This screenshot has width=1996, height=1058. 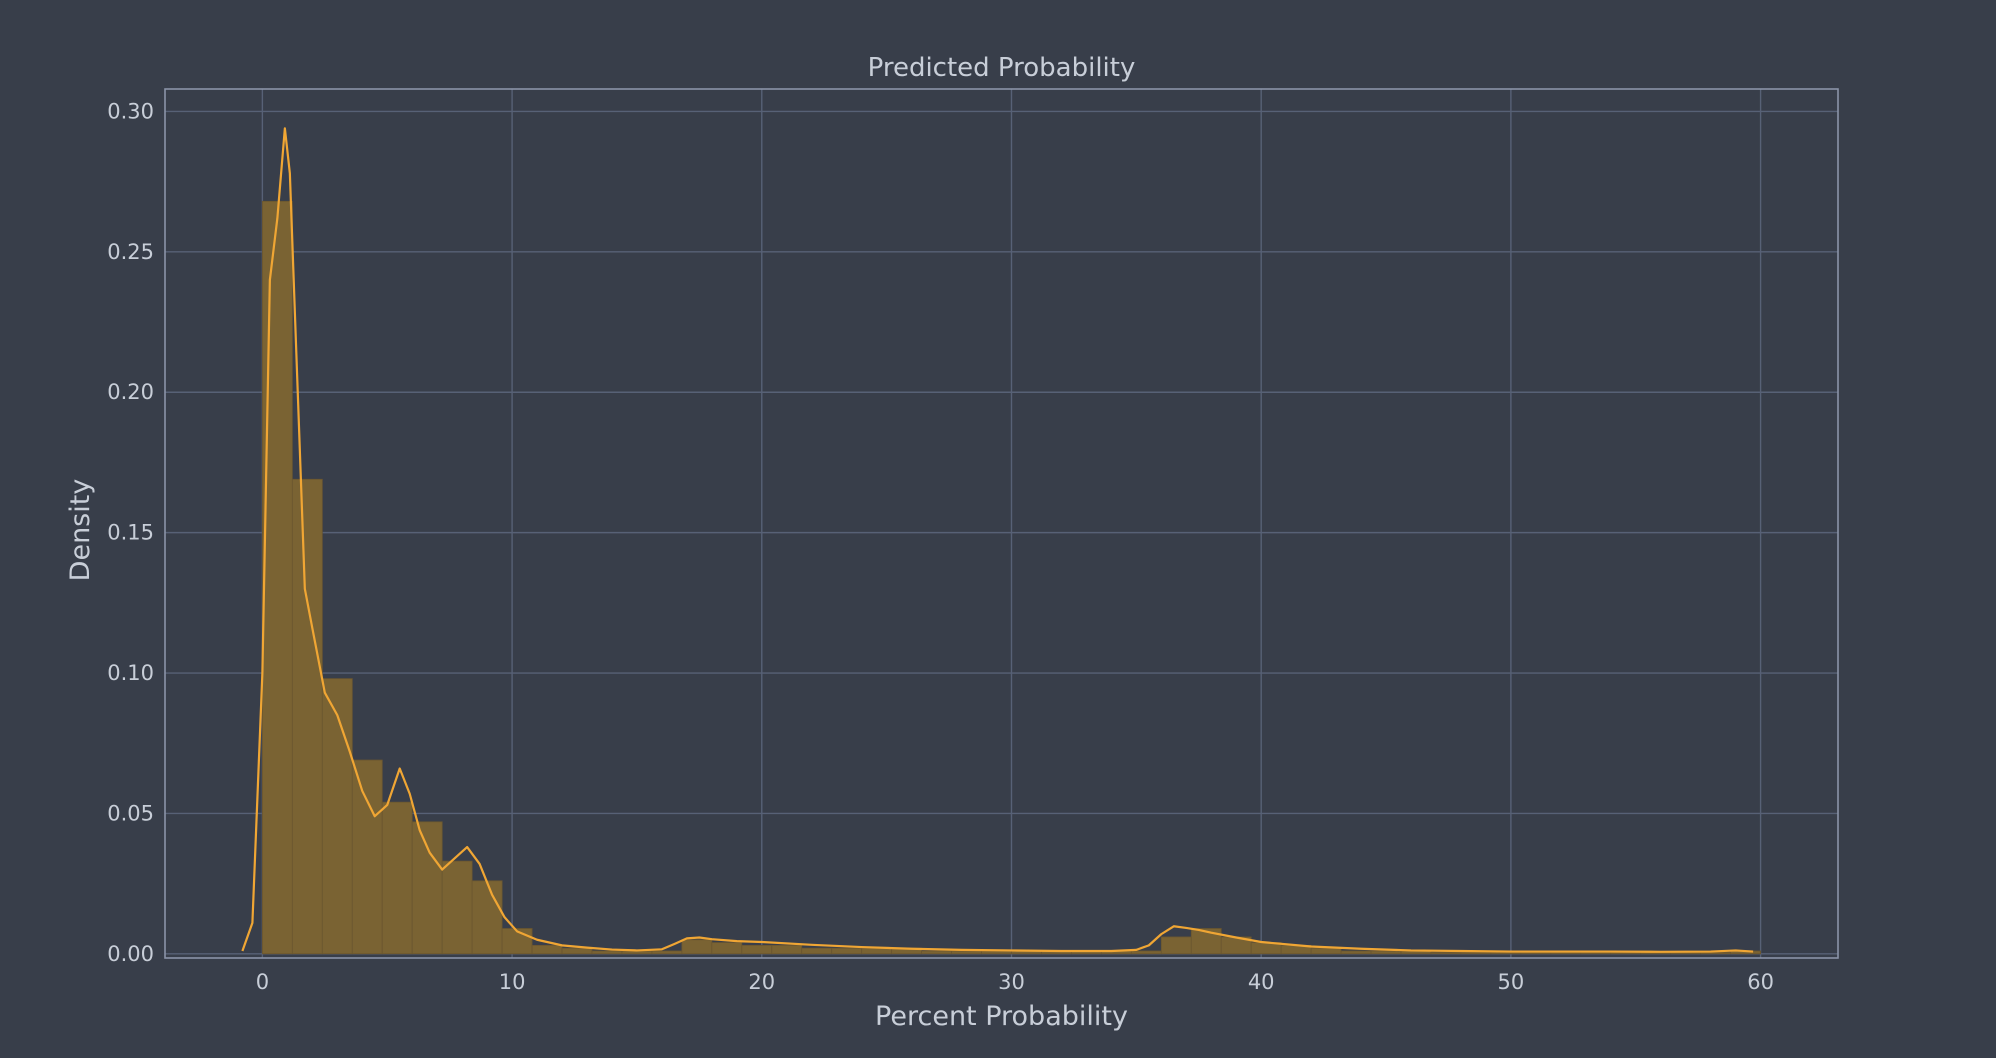 What do you see at coordinates (761, 982) in the screenshot?
I see `x-tick-label: 20` at bounding box center [761, 982].